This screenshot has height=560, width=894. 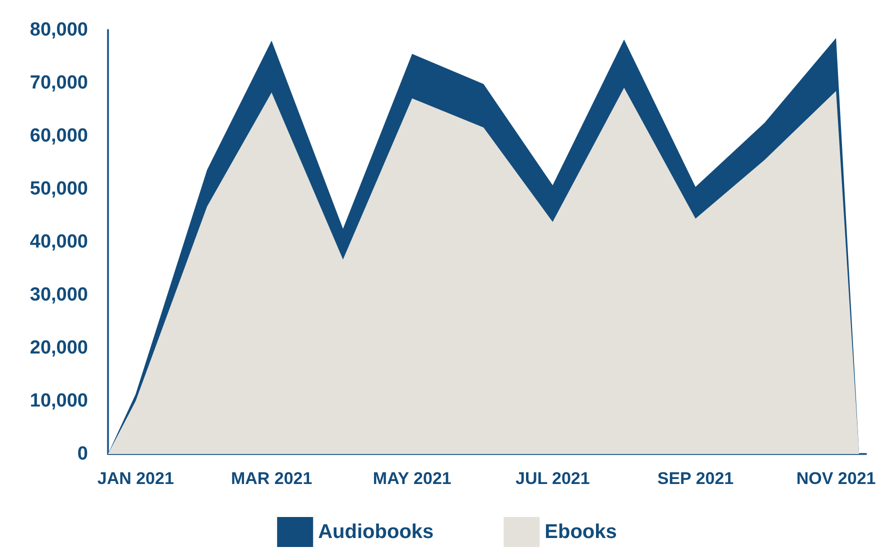 I want to click on x-tick-label: MAY 2021, so click(x=412, y=478).